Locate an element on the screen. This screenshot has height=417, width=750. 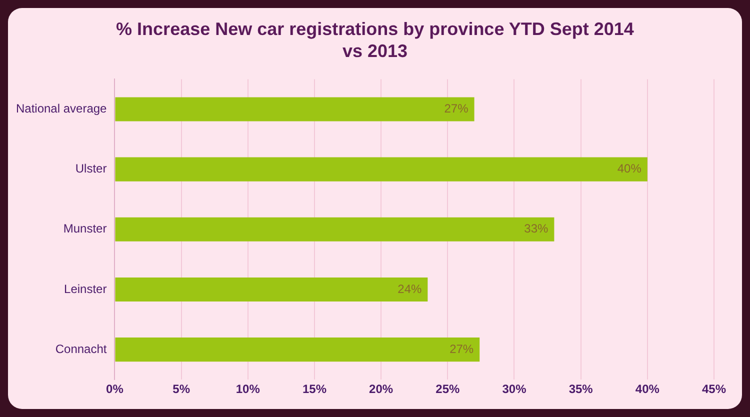
x-tick-label: 0% is located at coordinates (115, 389).